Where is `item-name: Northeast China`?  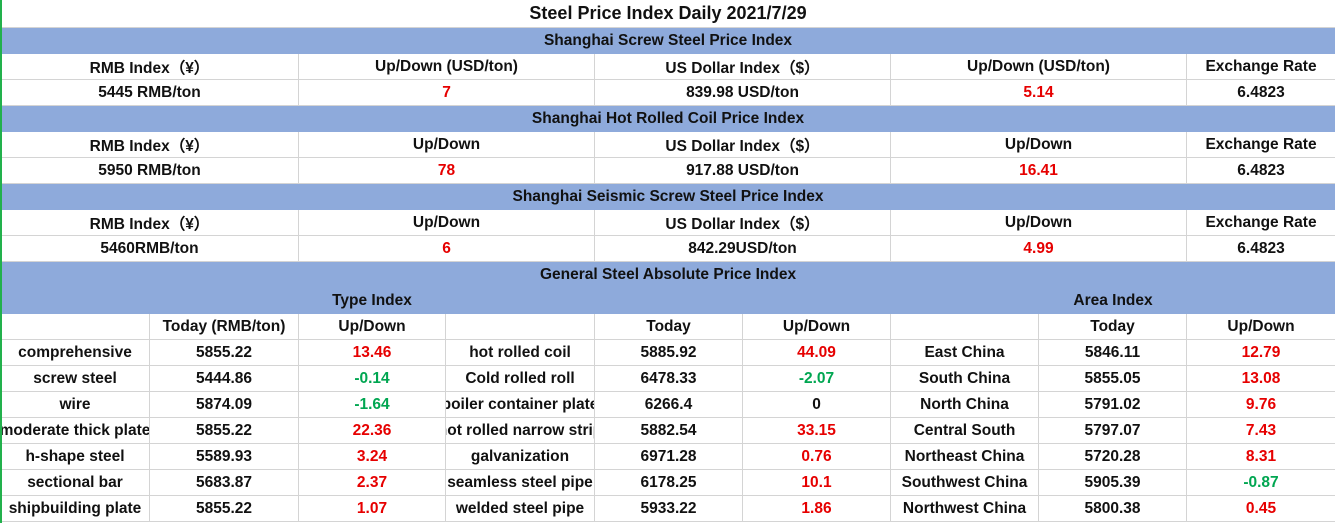
item-name: Northeast China is located at coordinates (964, 456).